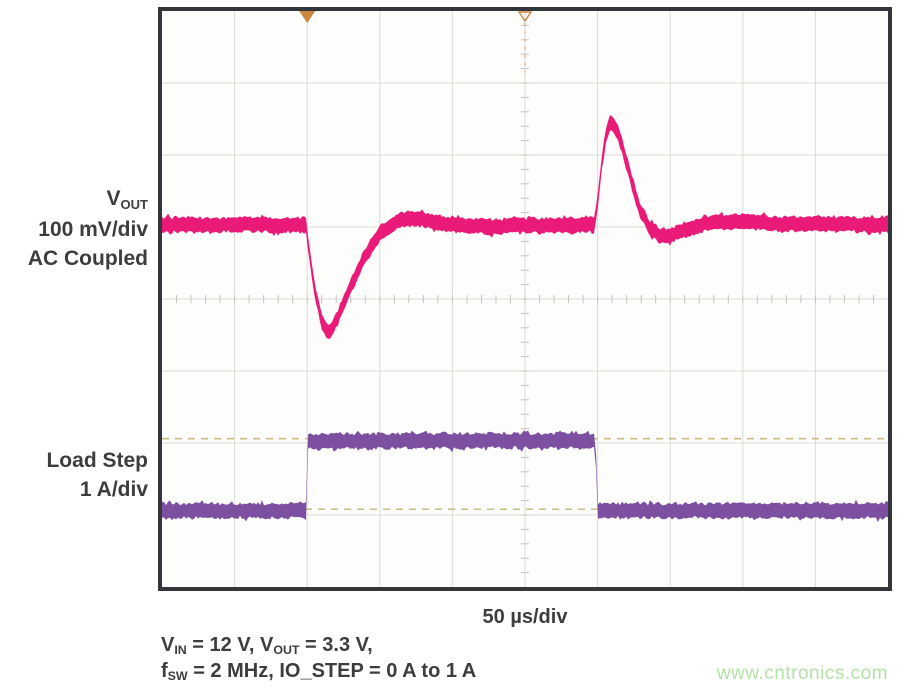 Image resolution: width=900 pixels, height=700 pixels. What do you see at coordinates (93, 229) in the screenshot?
I see `vout-scale: 100 mV/div` at bounding box center [93, 229].